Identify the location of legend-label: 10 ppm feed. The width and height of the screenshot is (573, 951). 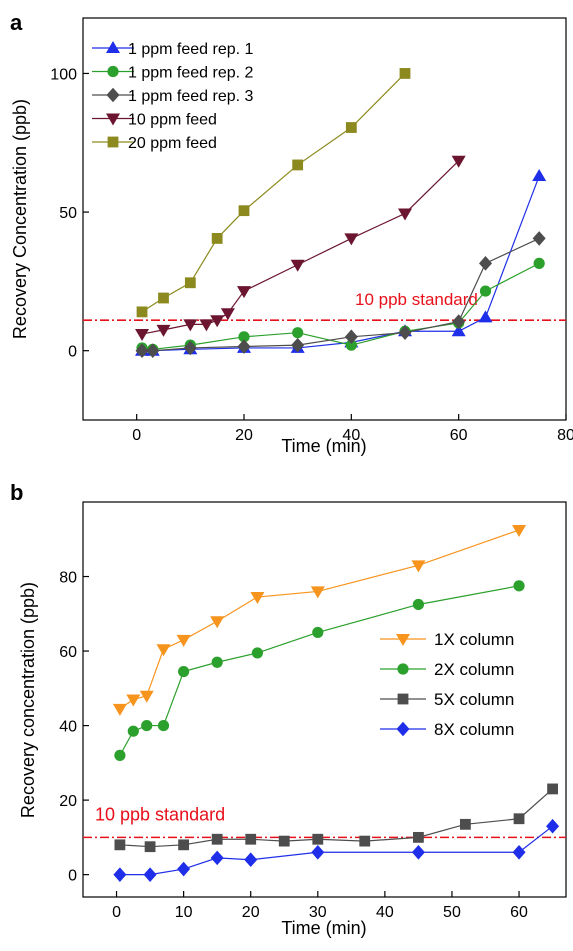
(172, 120).